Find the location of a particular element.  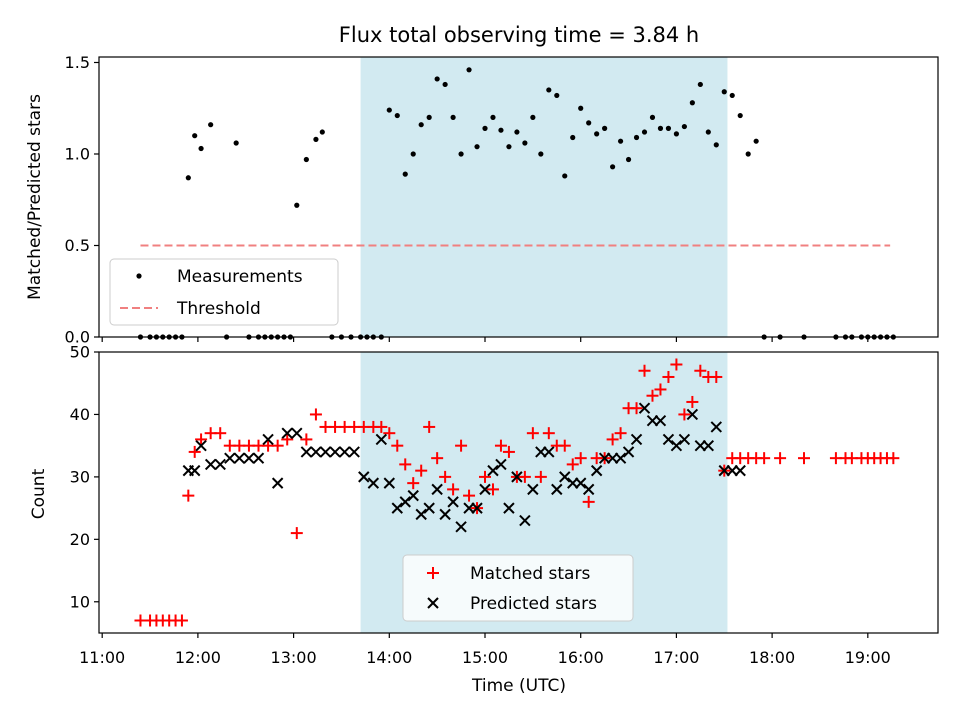

chart-title: Flux total observing time = 3.84 h is located at coordinates (519, 35).